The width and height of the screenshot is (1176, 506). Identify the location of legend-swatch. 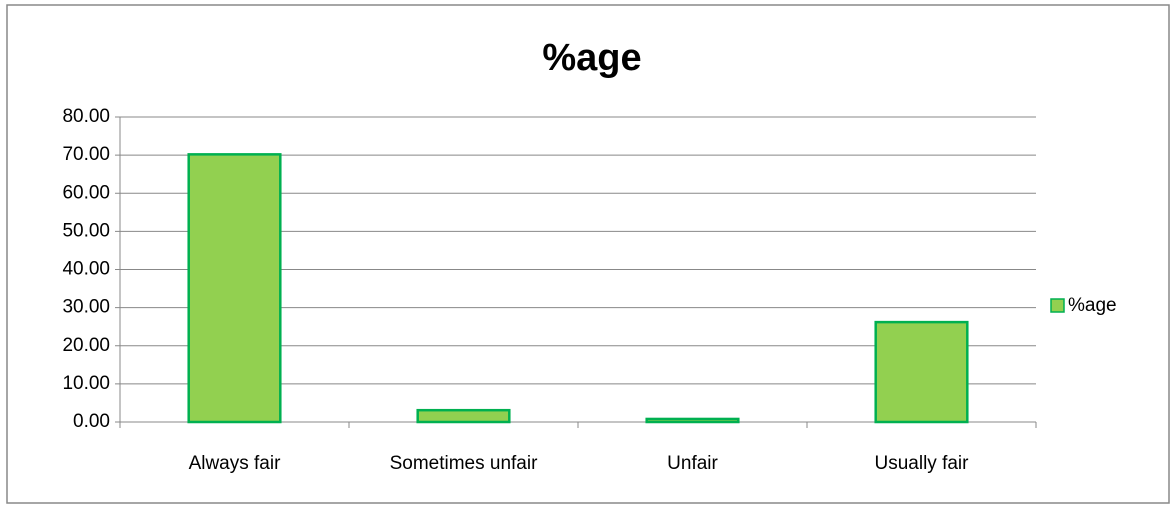
(1057, 305).